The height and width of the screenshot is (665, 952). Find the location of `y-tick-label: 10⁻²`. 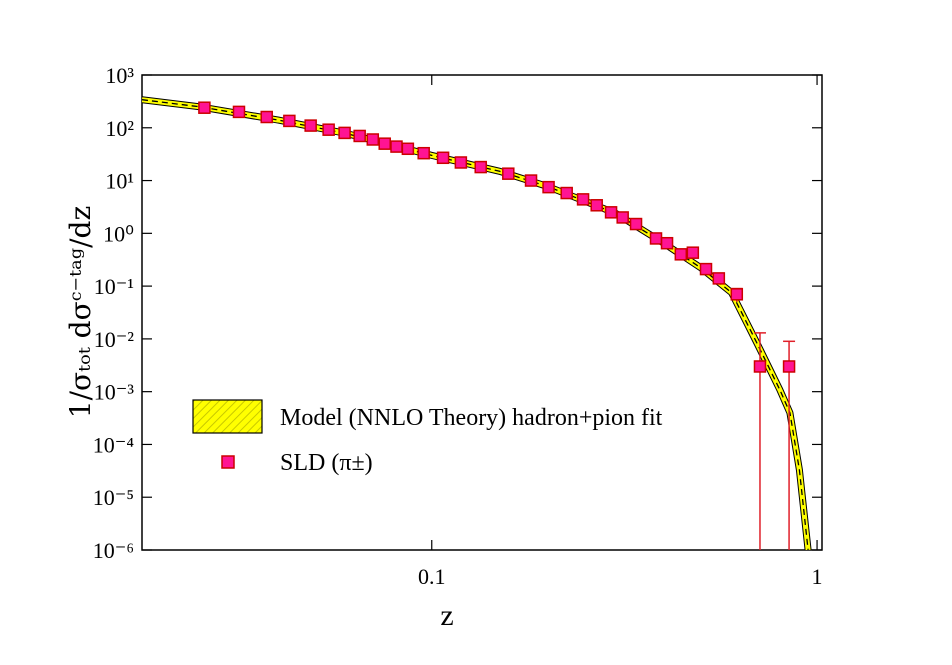

y-tick-label: 10⁻² is located at coordinates (114, 339).